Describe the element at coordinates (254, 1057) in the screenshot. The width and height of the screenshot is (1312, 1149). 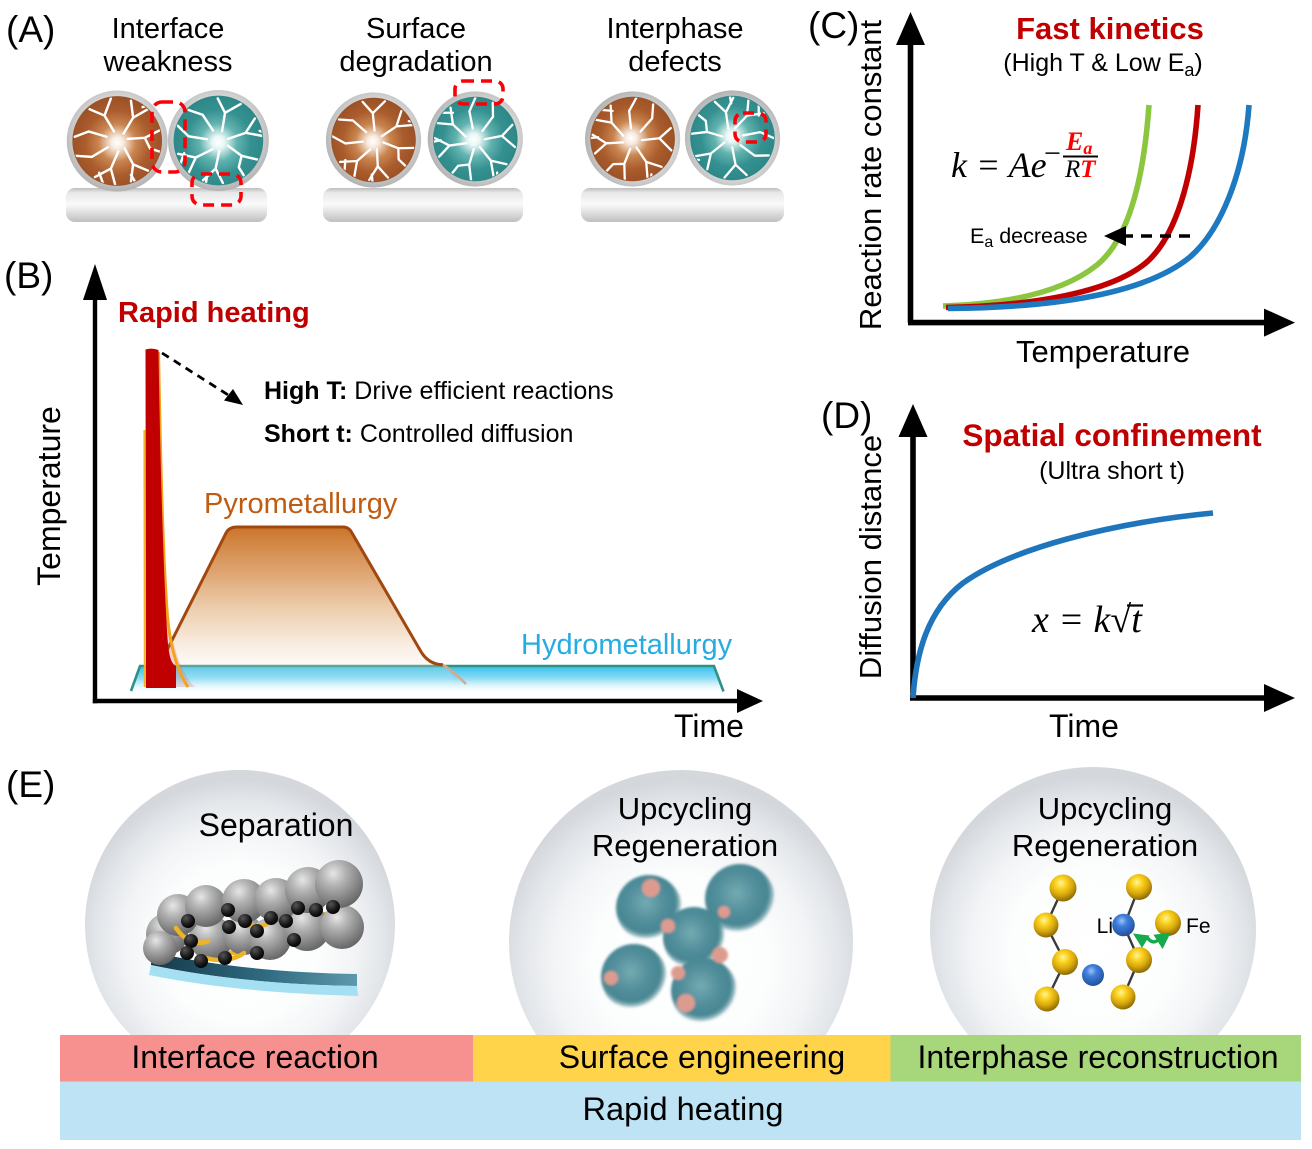
I see `svg-text: Interface reaction` at that location.